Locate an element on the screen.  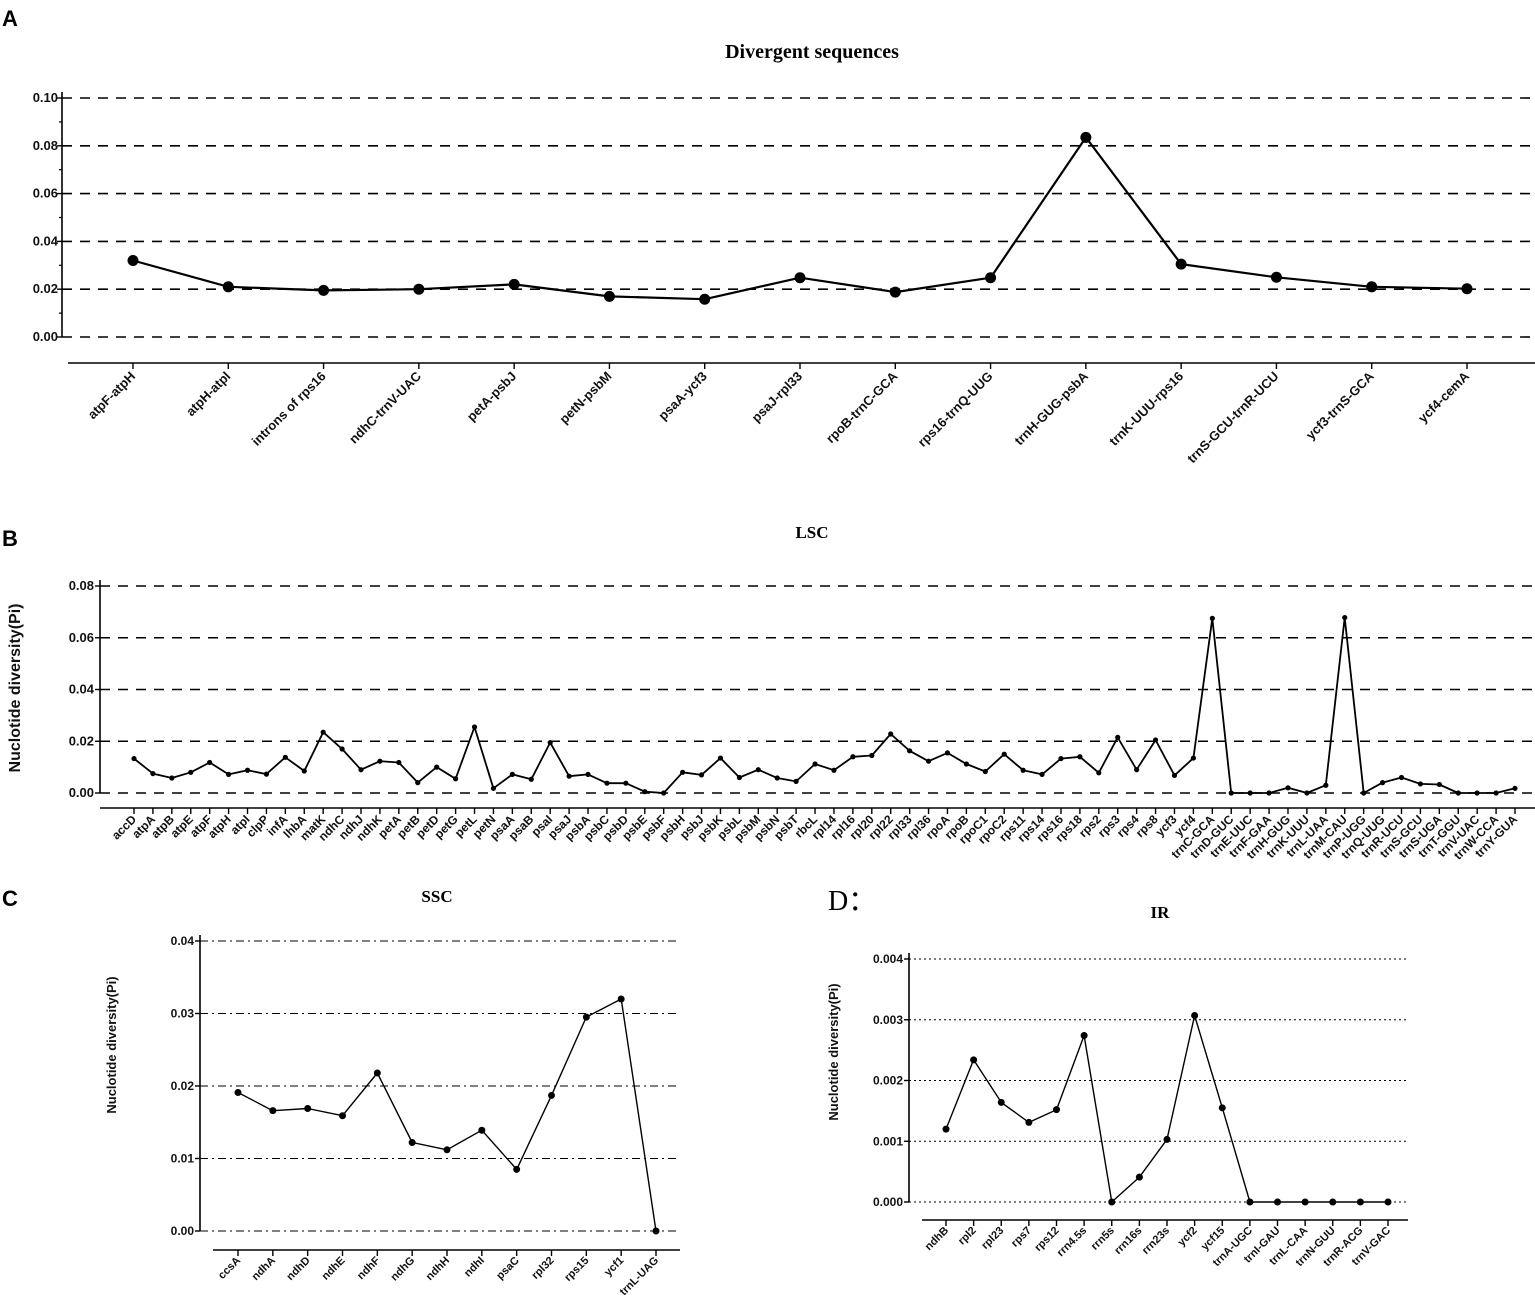
x-tick-label: petA-psbJ is located at coordinates (492, 397).